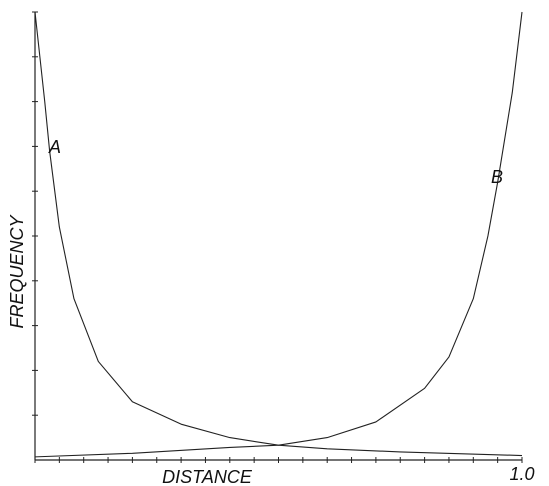 The width and height of the screenshot is (549, 486). I want to click on x-tick-label: 1.0, so click(521, 474).